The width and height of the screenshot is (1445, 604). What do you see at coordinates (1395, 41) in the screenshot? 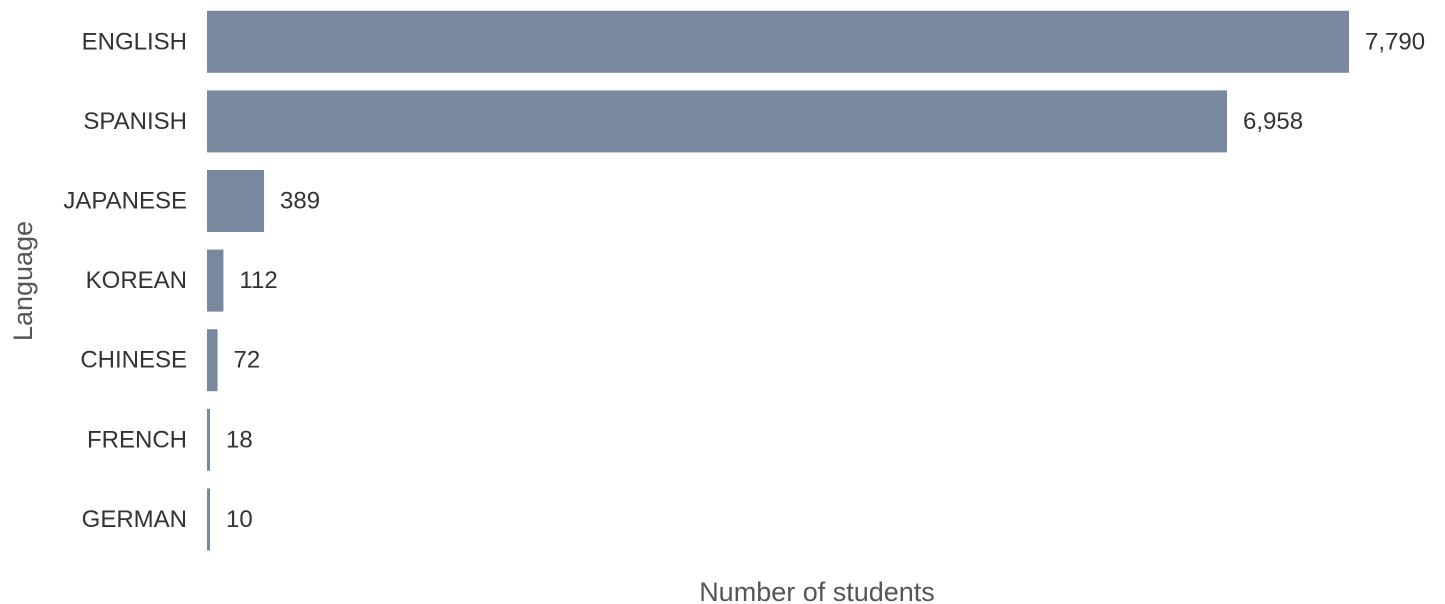
I see `value-label-english: 7,790` at bounding box center [1395, 41].